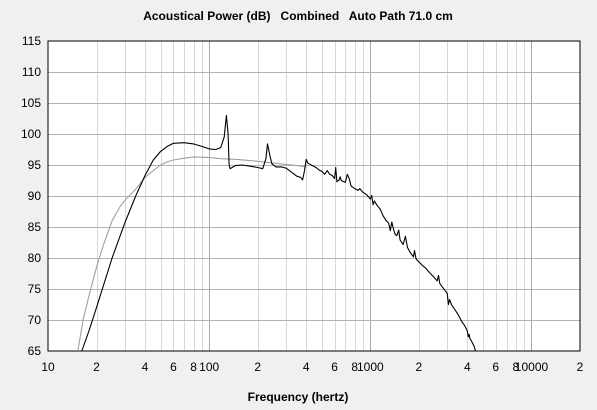  I want to click on y-tick-label: 100, so click(31, 134).